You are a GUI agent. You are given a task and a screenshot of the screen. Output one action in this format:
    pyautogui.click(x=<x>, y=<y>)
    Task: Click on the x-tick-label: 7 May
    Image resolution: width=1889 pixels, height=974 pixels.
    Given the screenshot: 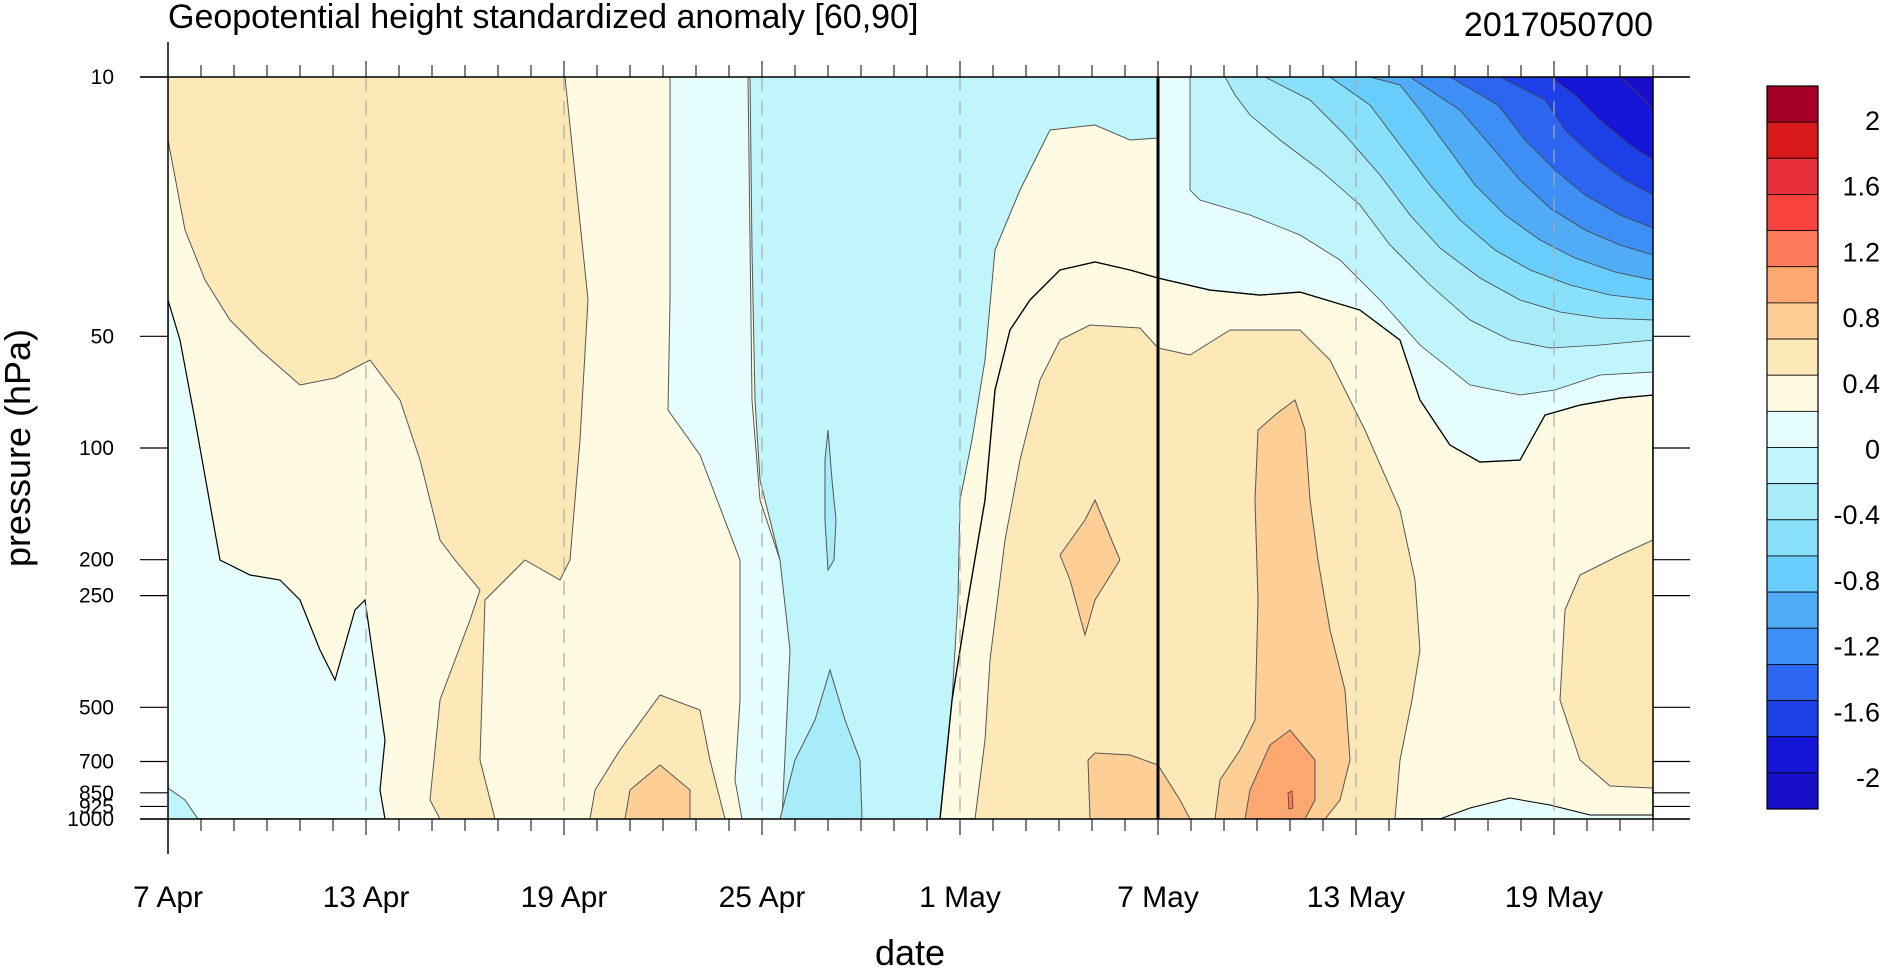 What is the action you would take?
    pyautogui.click(x=1158, y=897)
    